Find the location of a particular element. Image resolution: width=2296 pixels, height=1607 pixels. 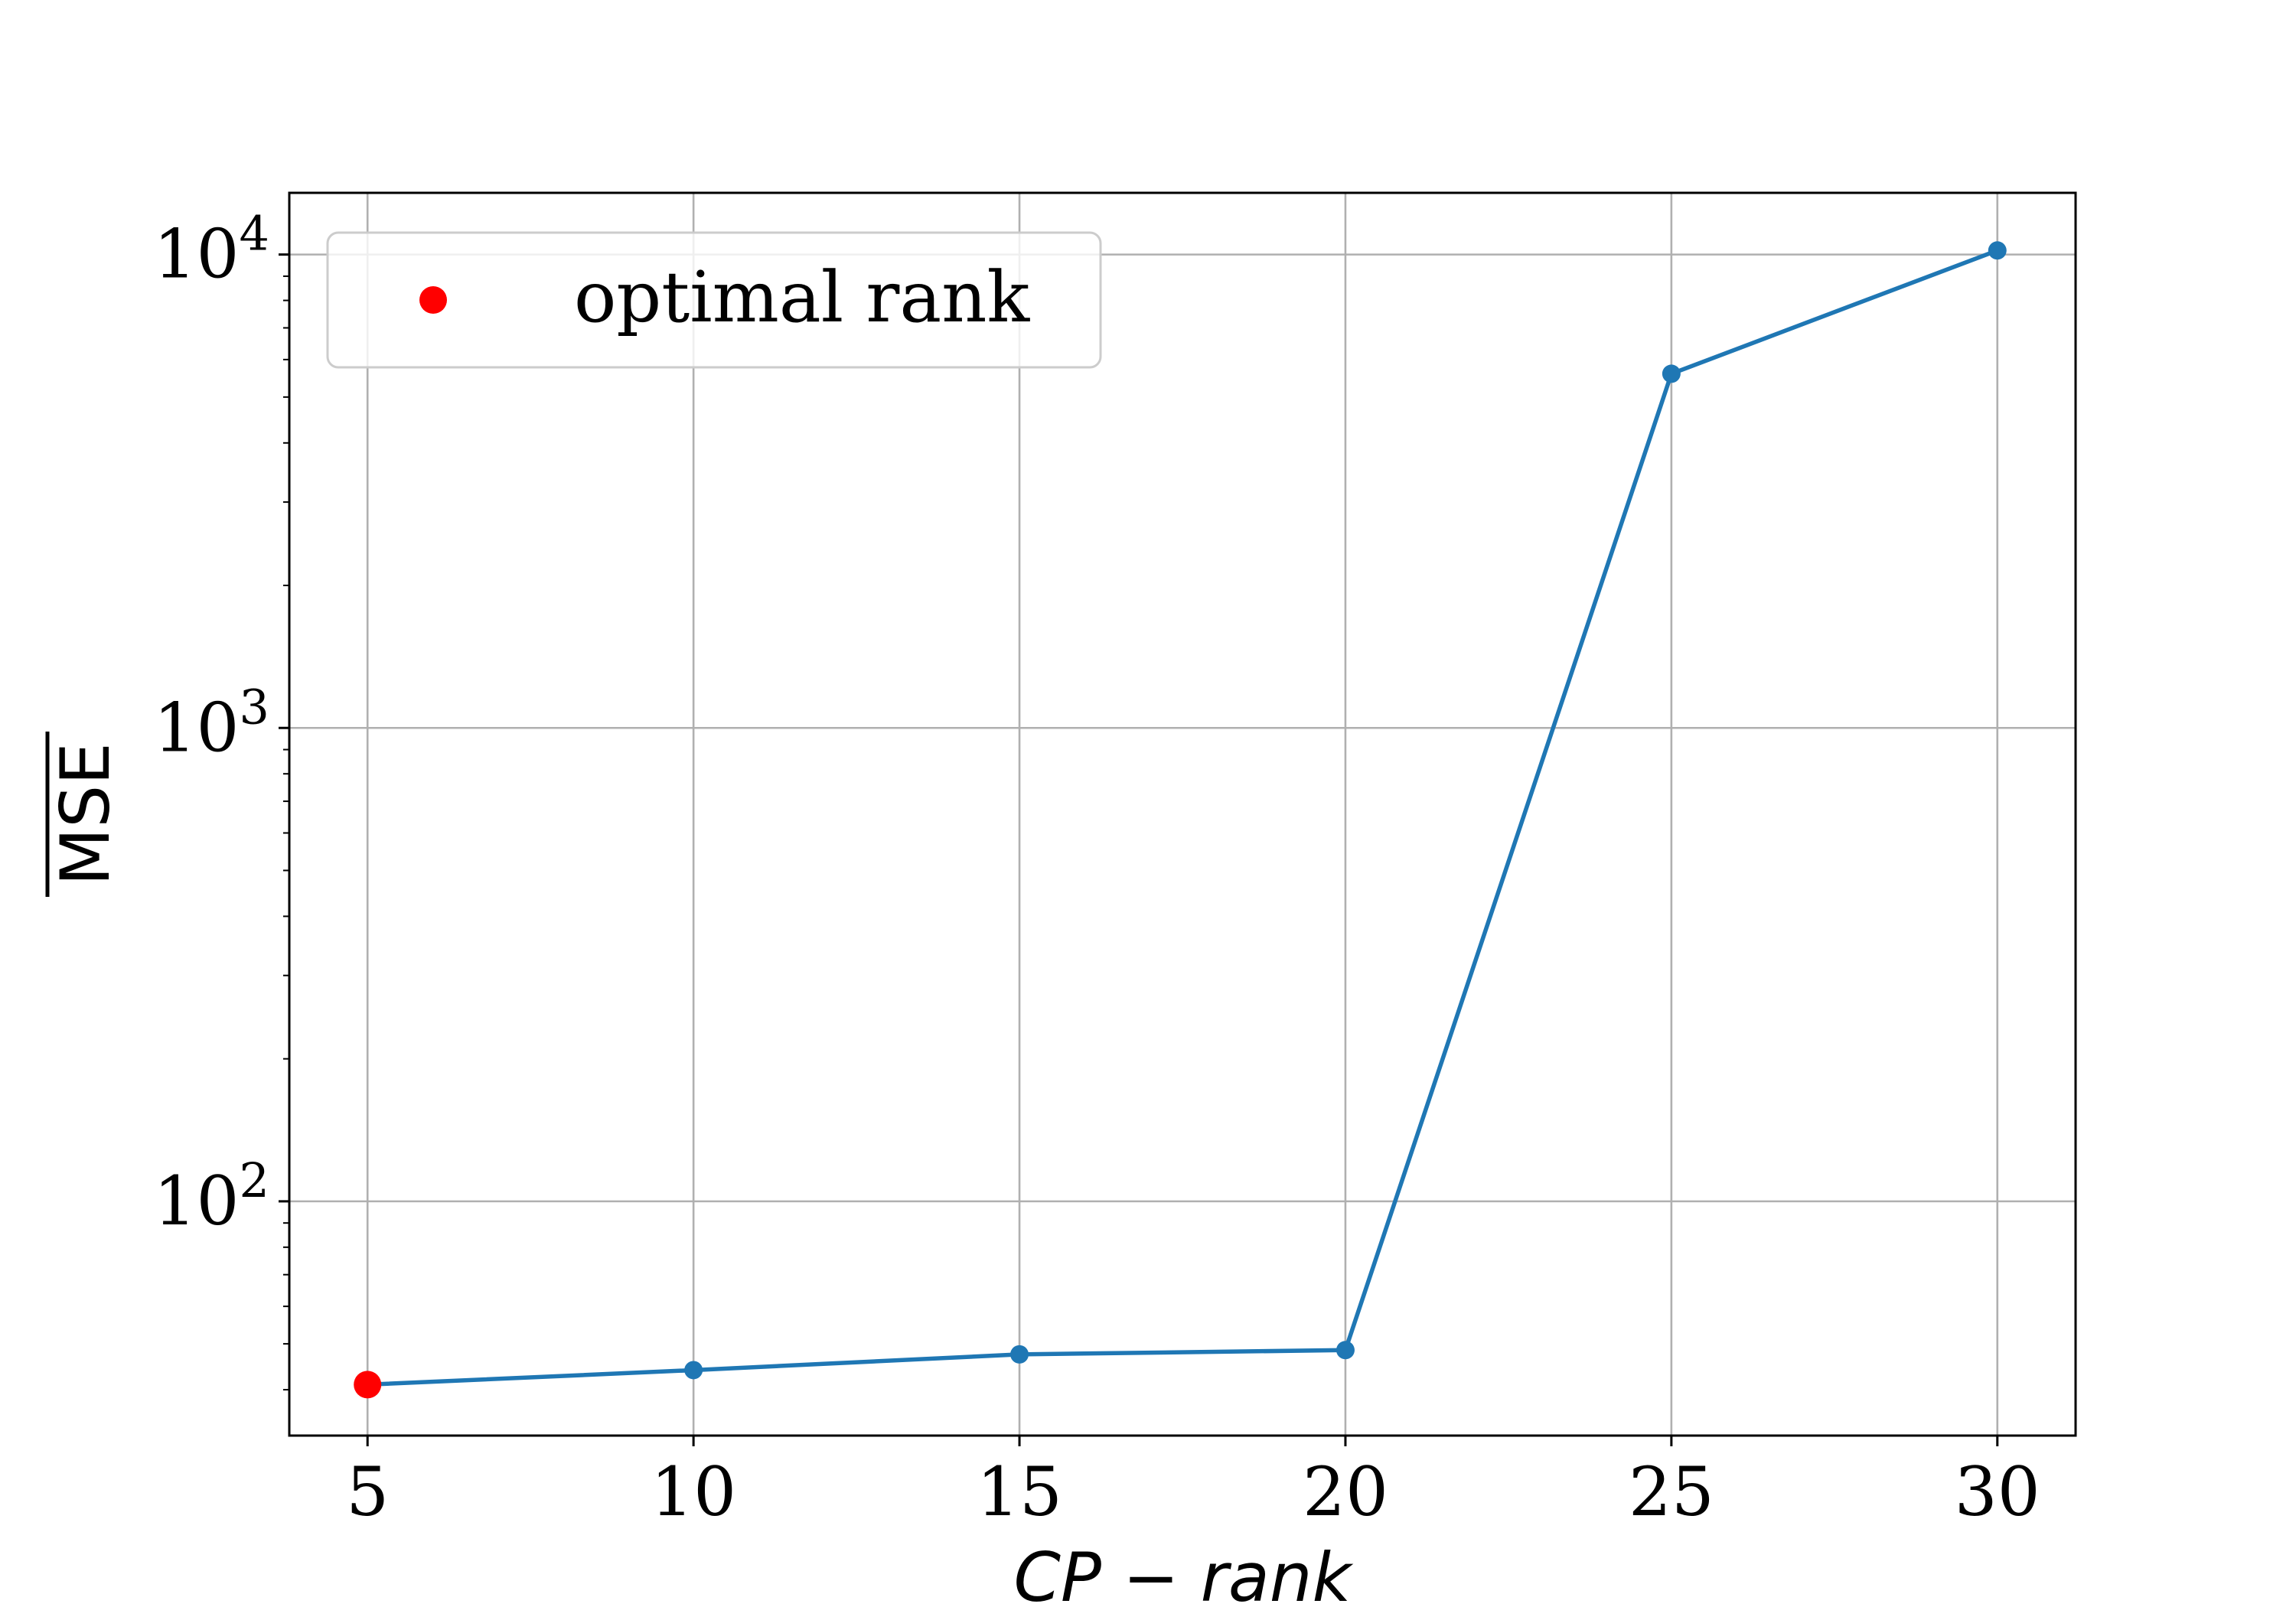

legend-box is located at coordinates (714, 300).